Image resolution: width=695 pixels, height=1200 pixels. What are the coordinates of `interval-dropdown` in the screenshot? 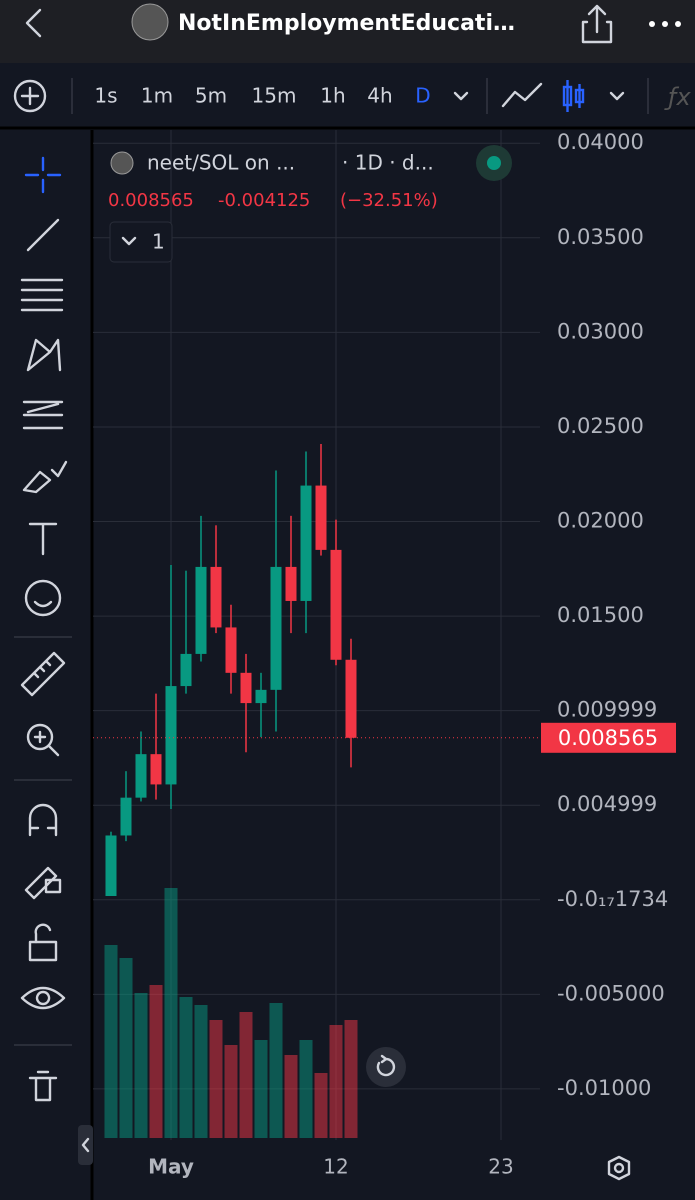 It's located at (461, 96).